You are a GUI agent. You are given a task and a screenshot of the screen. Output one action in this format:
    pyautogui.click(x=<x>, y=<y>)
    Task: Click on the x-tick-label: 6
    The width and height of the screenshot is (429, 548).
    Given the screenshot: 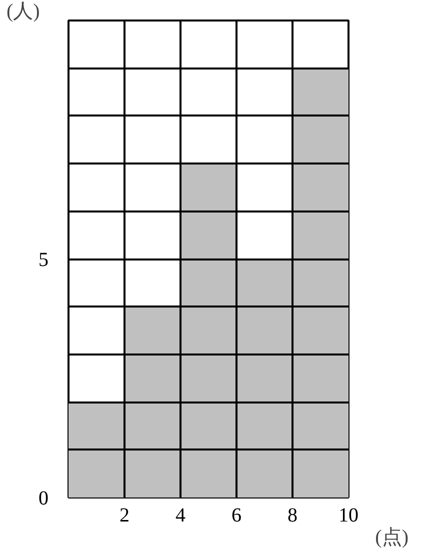 What is the action you would take?
    pyautogui.click(x=237, y=515)
    